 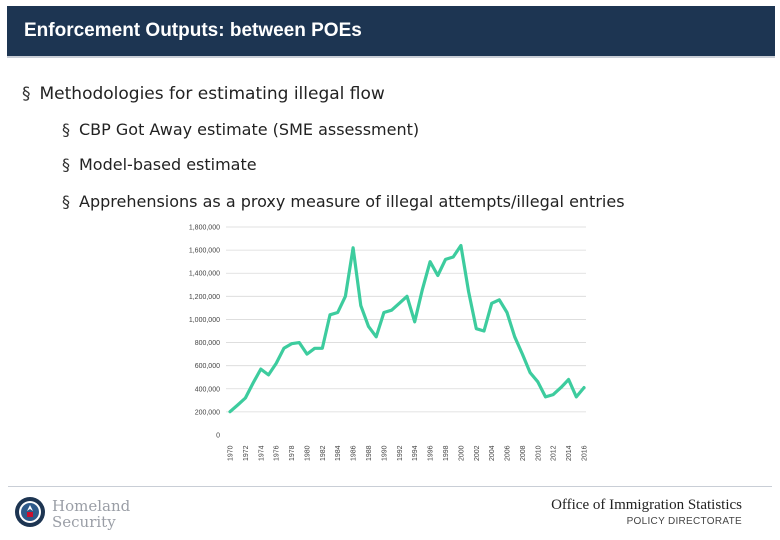 I want to click on x-tick-label: 2012, so click(x=554, y=453).